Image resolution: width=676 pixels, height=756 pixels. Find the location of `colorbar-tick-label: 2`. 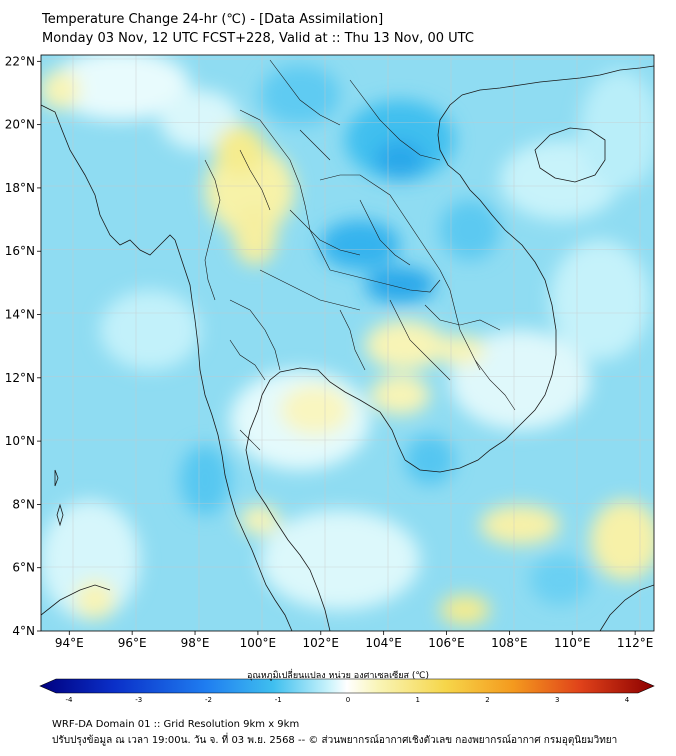

colorbar-tick-label: 2 is located at coordinates (487, 700).